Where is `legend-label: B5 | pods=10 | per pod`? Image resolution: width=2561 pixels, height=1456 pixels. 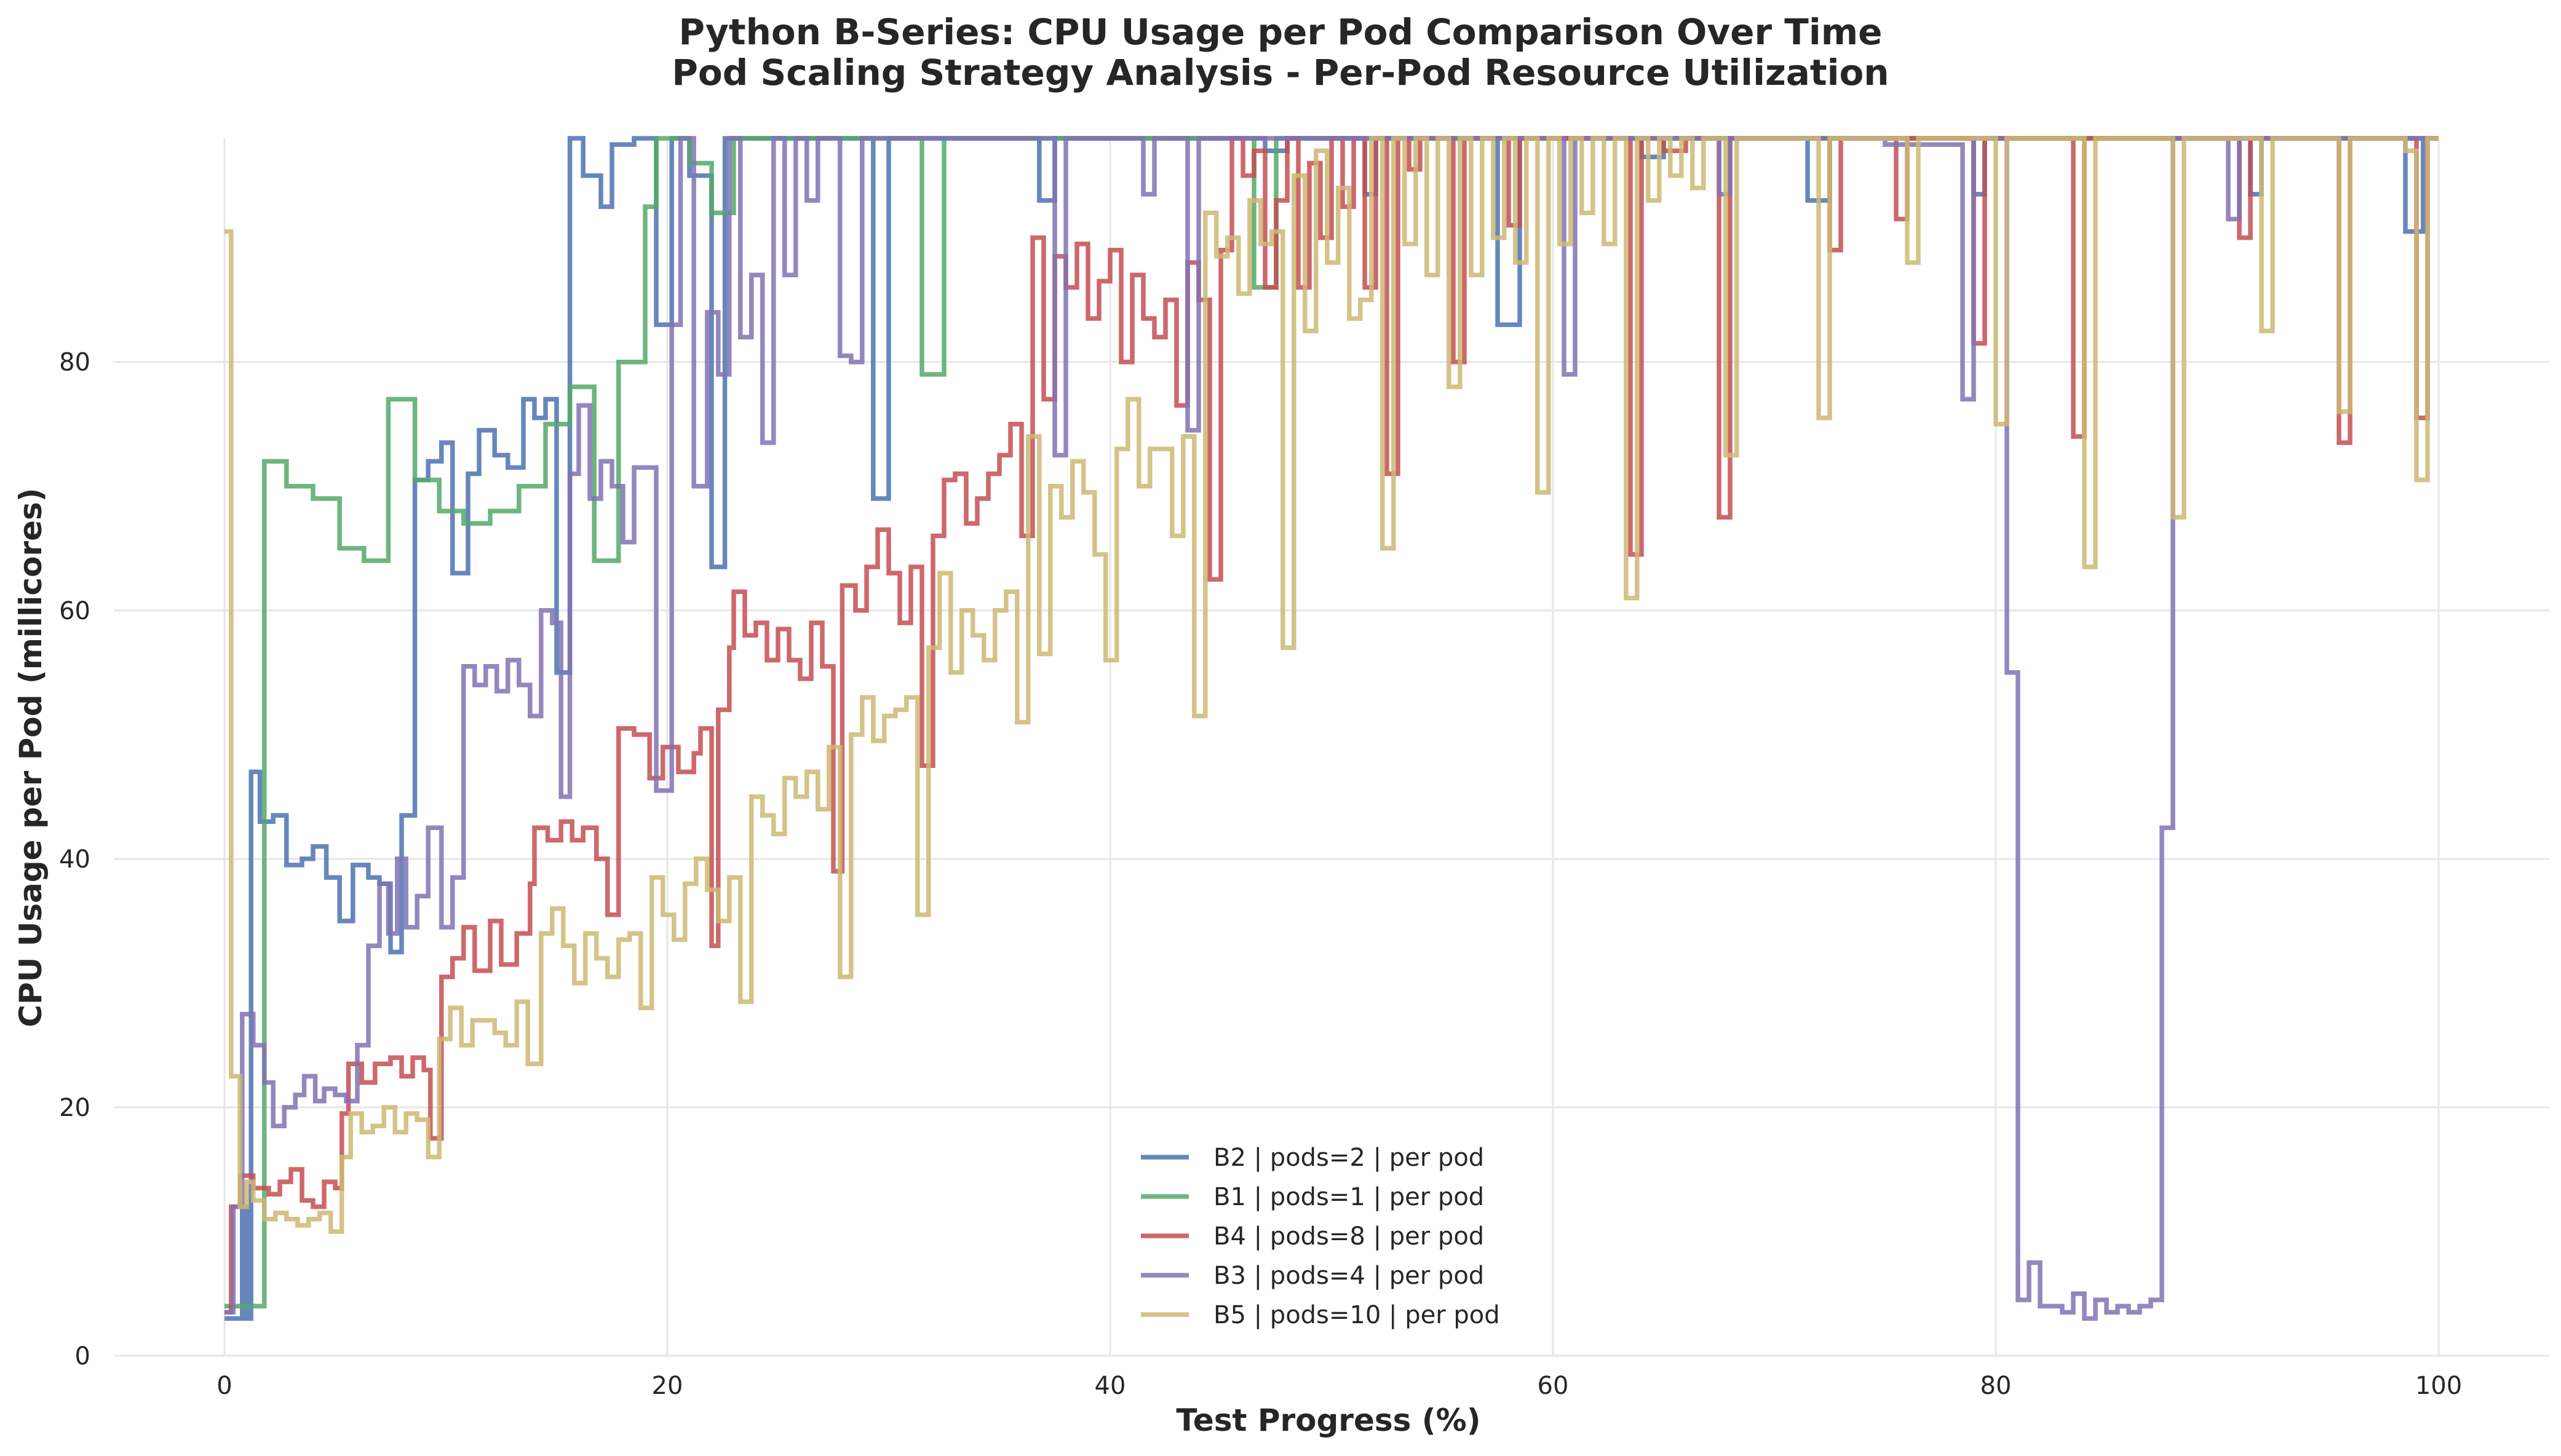 legend-label: B5 | pods=10 | per pod is located at coordinates (1356, 1315).